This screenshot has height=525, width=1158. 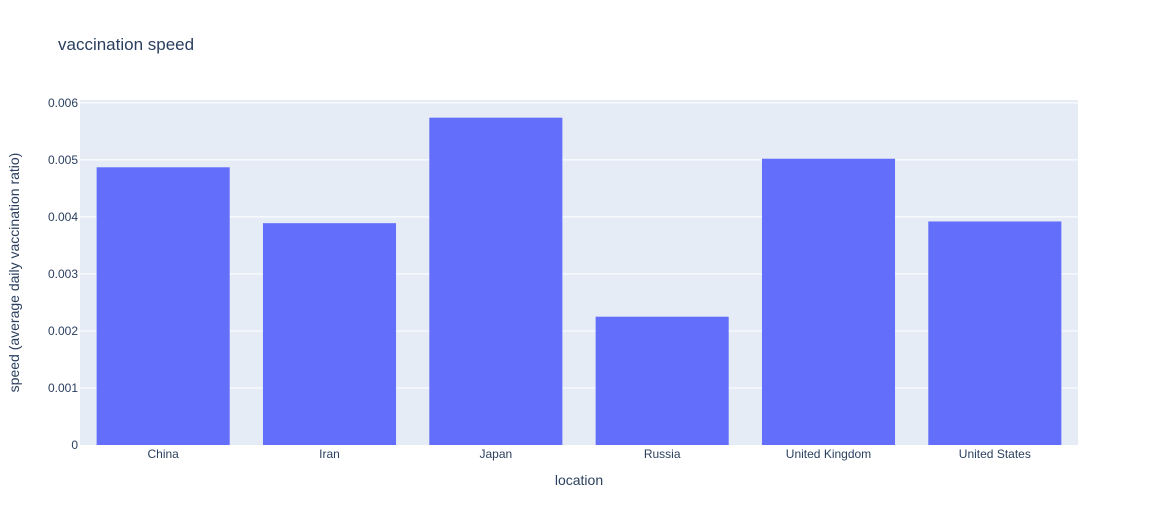 What do you see at coordinates (329, 334) in the screenshot?
I see `bar-iran` at bounding box center [329, 334].